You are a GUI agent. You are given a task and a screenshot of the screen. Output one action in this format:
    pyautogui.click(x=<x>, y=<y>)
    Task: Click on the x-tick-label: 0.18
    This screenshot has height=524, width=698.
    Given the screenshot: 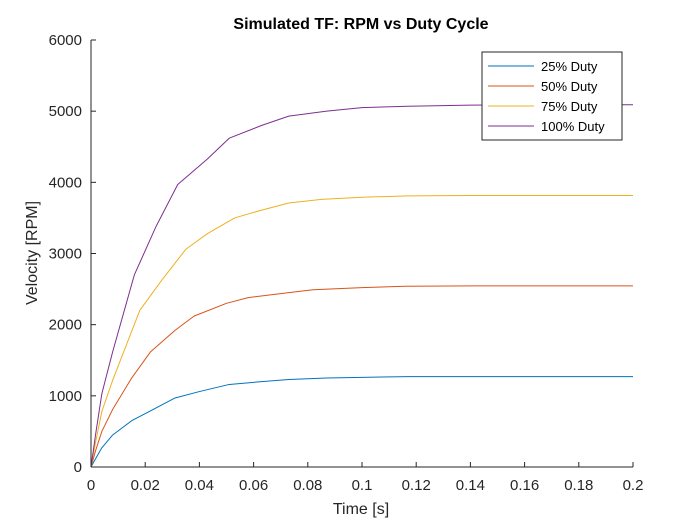 What is the action you would take?
    pyautogui.click(x=578, y=485)
    